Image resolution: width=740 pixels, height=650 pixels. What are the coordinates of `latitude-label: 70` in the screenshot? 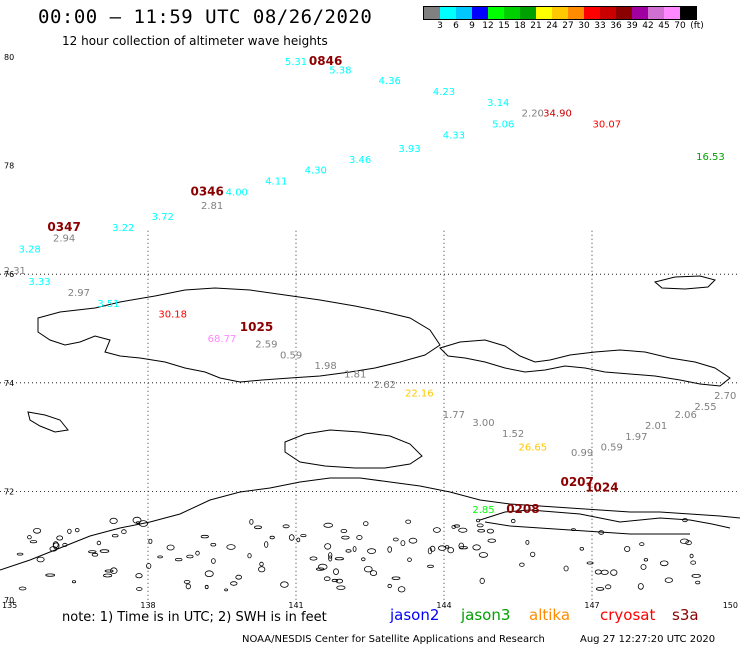 It's located at (9, 600).